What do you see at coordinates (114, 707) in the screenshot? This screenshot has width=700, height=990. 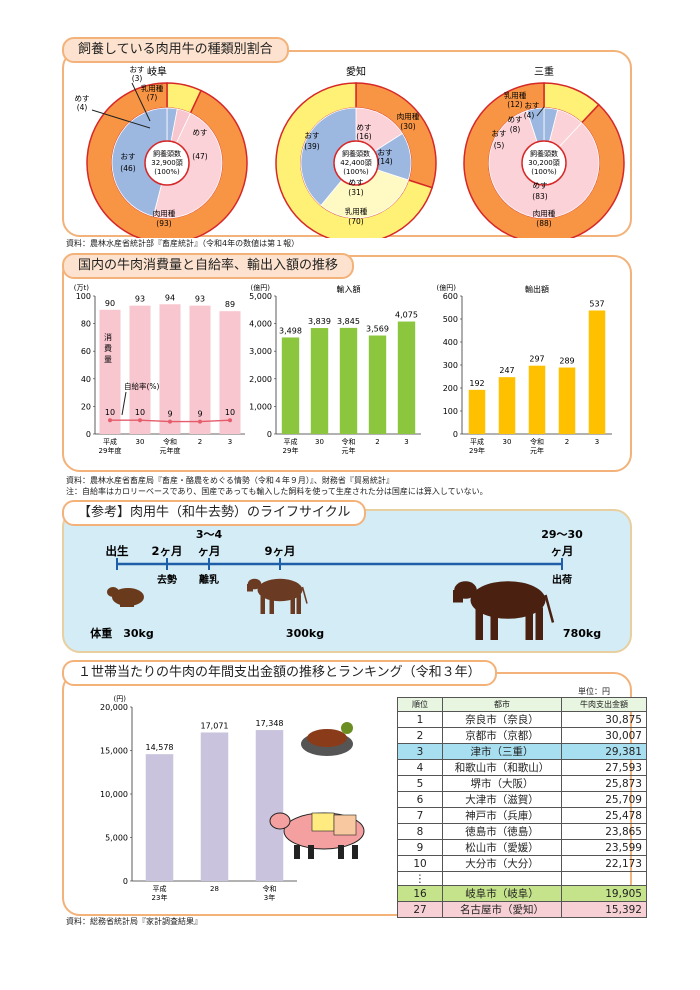 I see `y-tick-label: 20,000` at bounding box center [114, 707].